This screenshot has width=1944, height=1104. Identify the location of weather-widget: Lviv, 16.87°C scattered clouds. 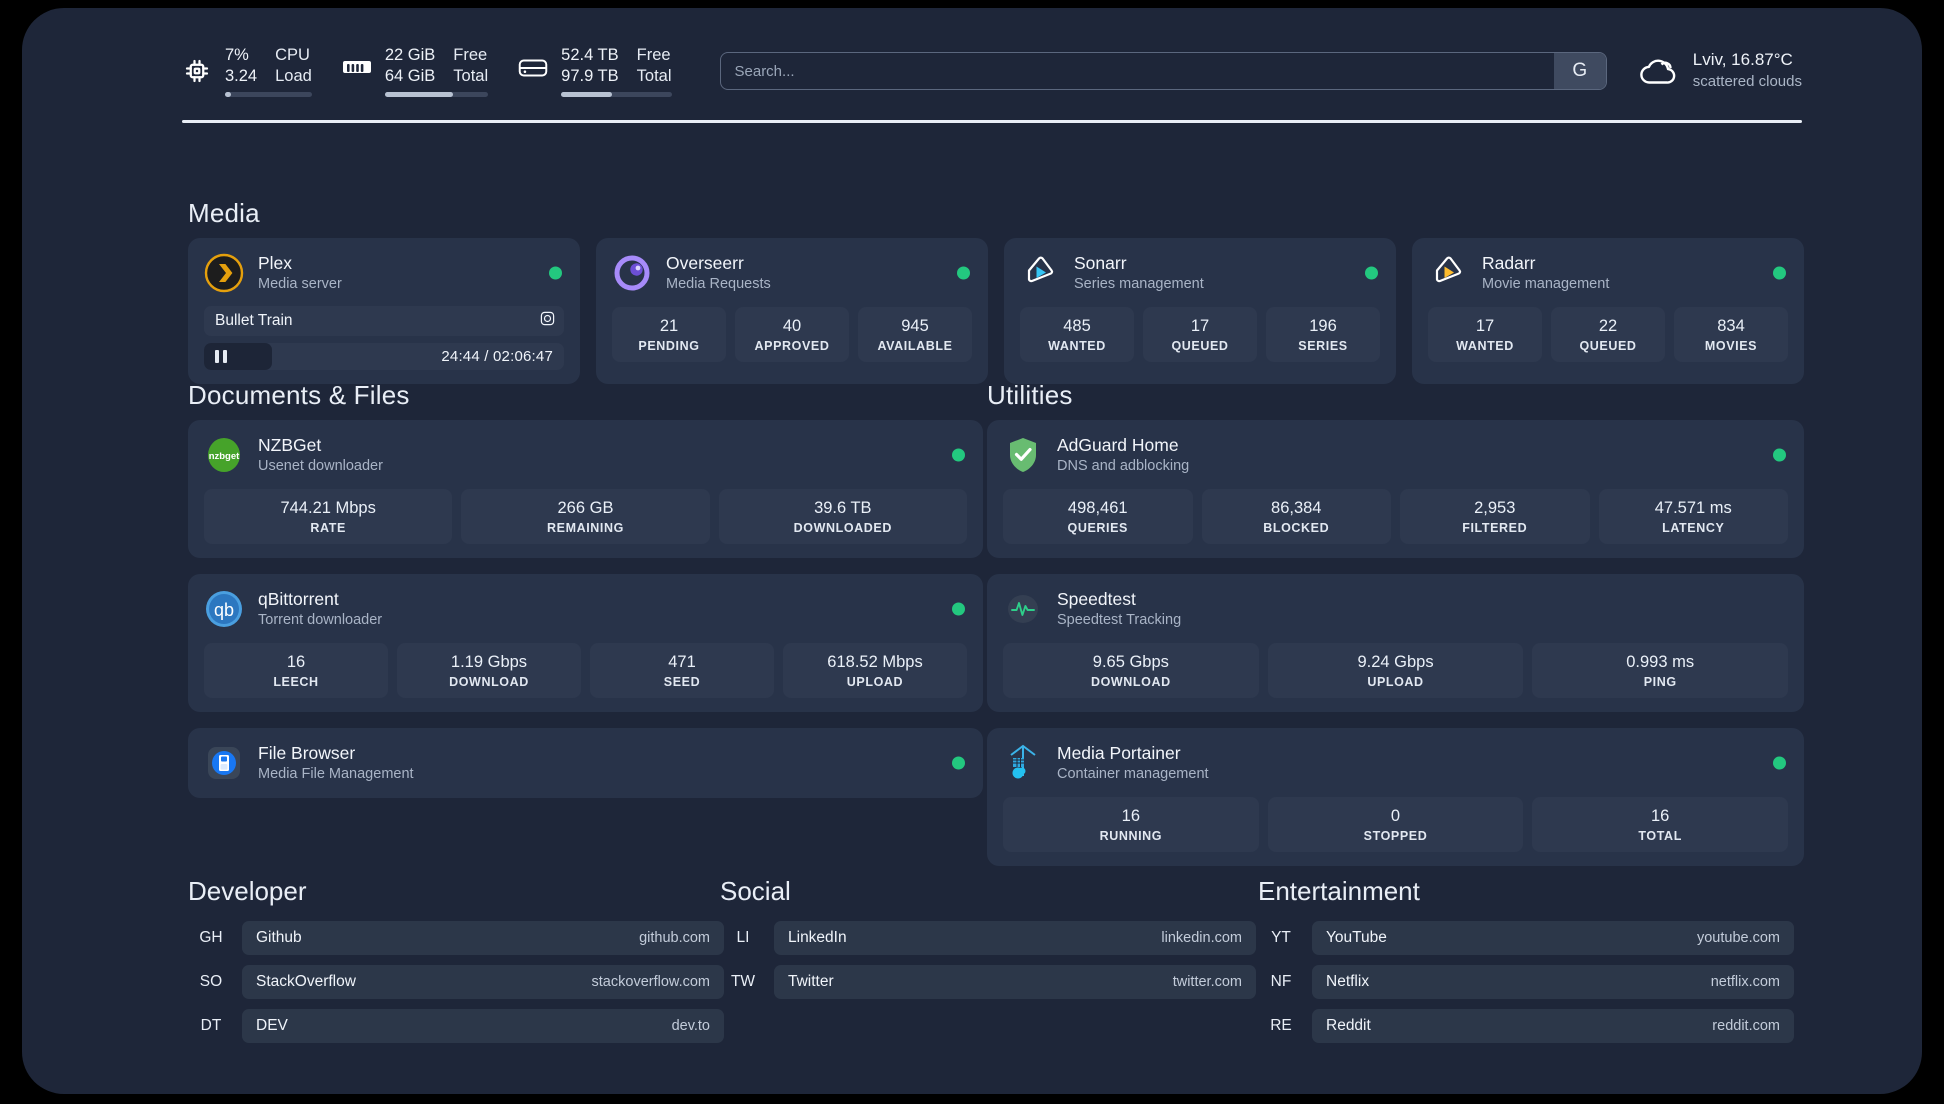
(1719, 70).